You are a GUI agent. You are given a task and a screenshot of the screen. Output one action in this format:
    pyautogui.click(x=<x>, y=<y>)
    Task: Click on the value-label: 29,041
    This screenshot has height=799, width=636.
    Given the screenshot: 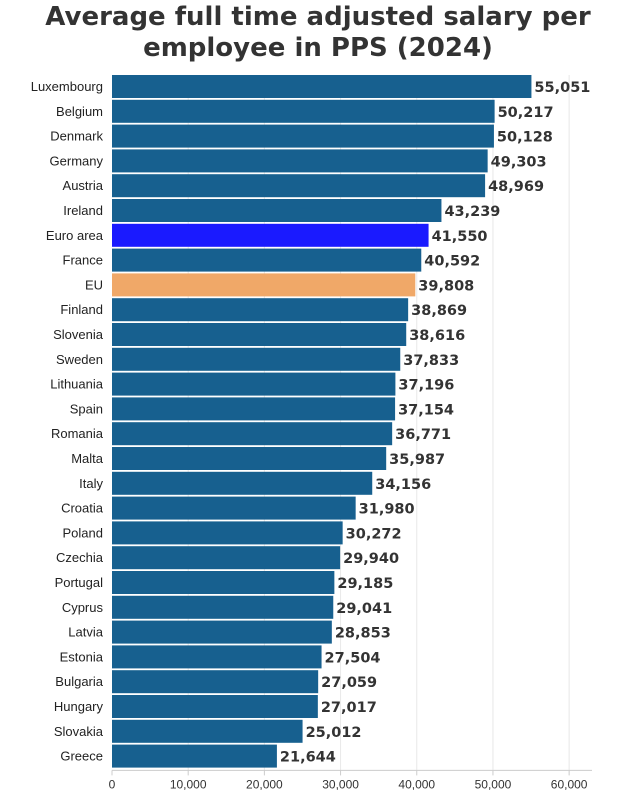 What is the action you would take?
    pyautogui.click(x=364, y=609)
    